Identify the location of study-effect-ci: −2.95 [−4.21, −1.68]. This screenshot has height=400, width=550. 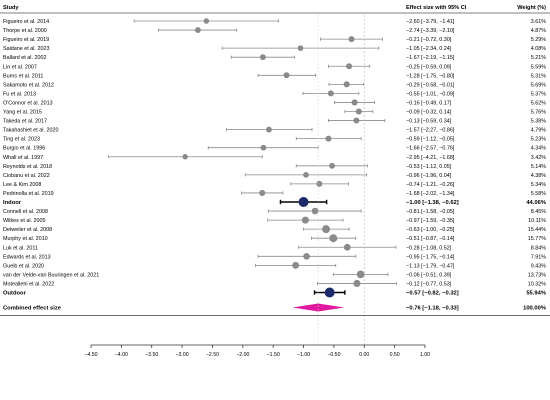
(430, 158).